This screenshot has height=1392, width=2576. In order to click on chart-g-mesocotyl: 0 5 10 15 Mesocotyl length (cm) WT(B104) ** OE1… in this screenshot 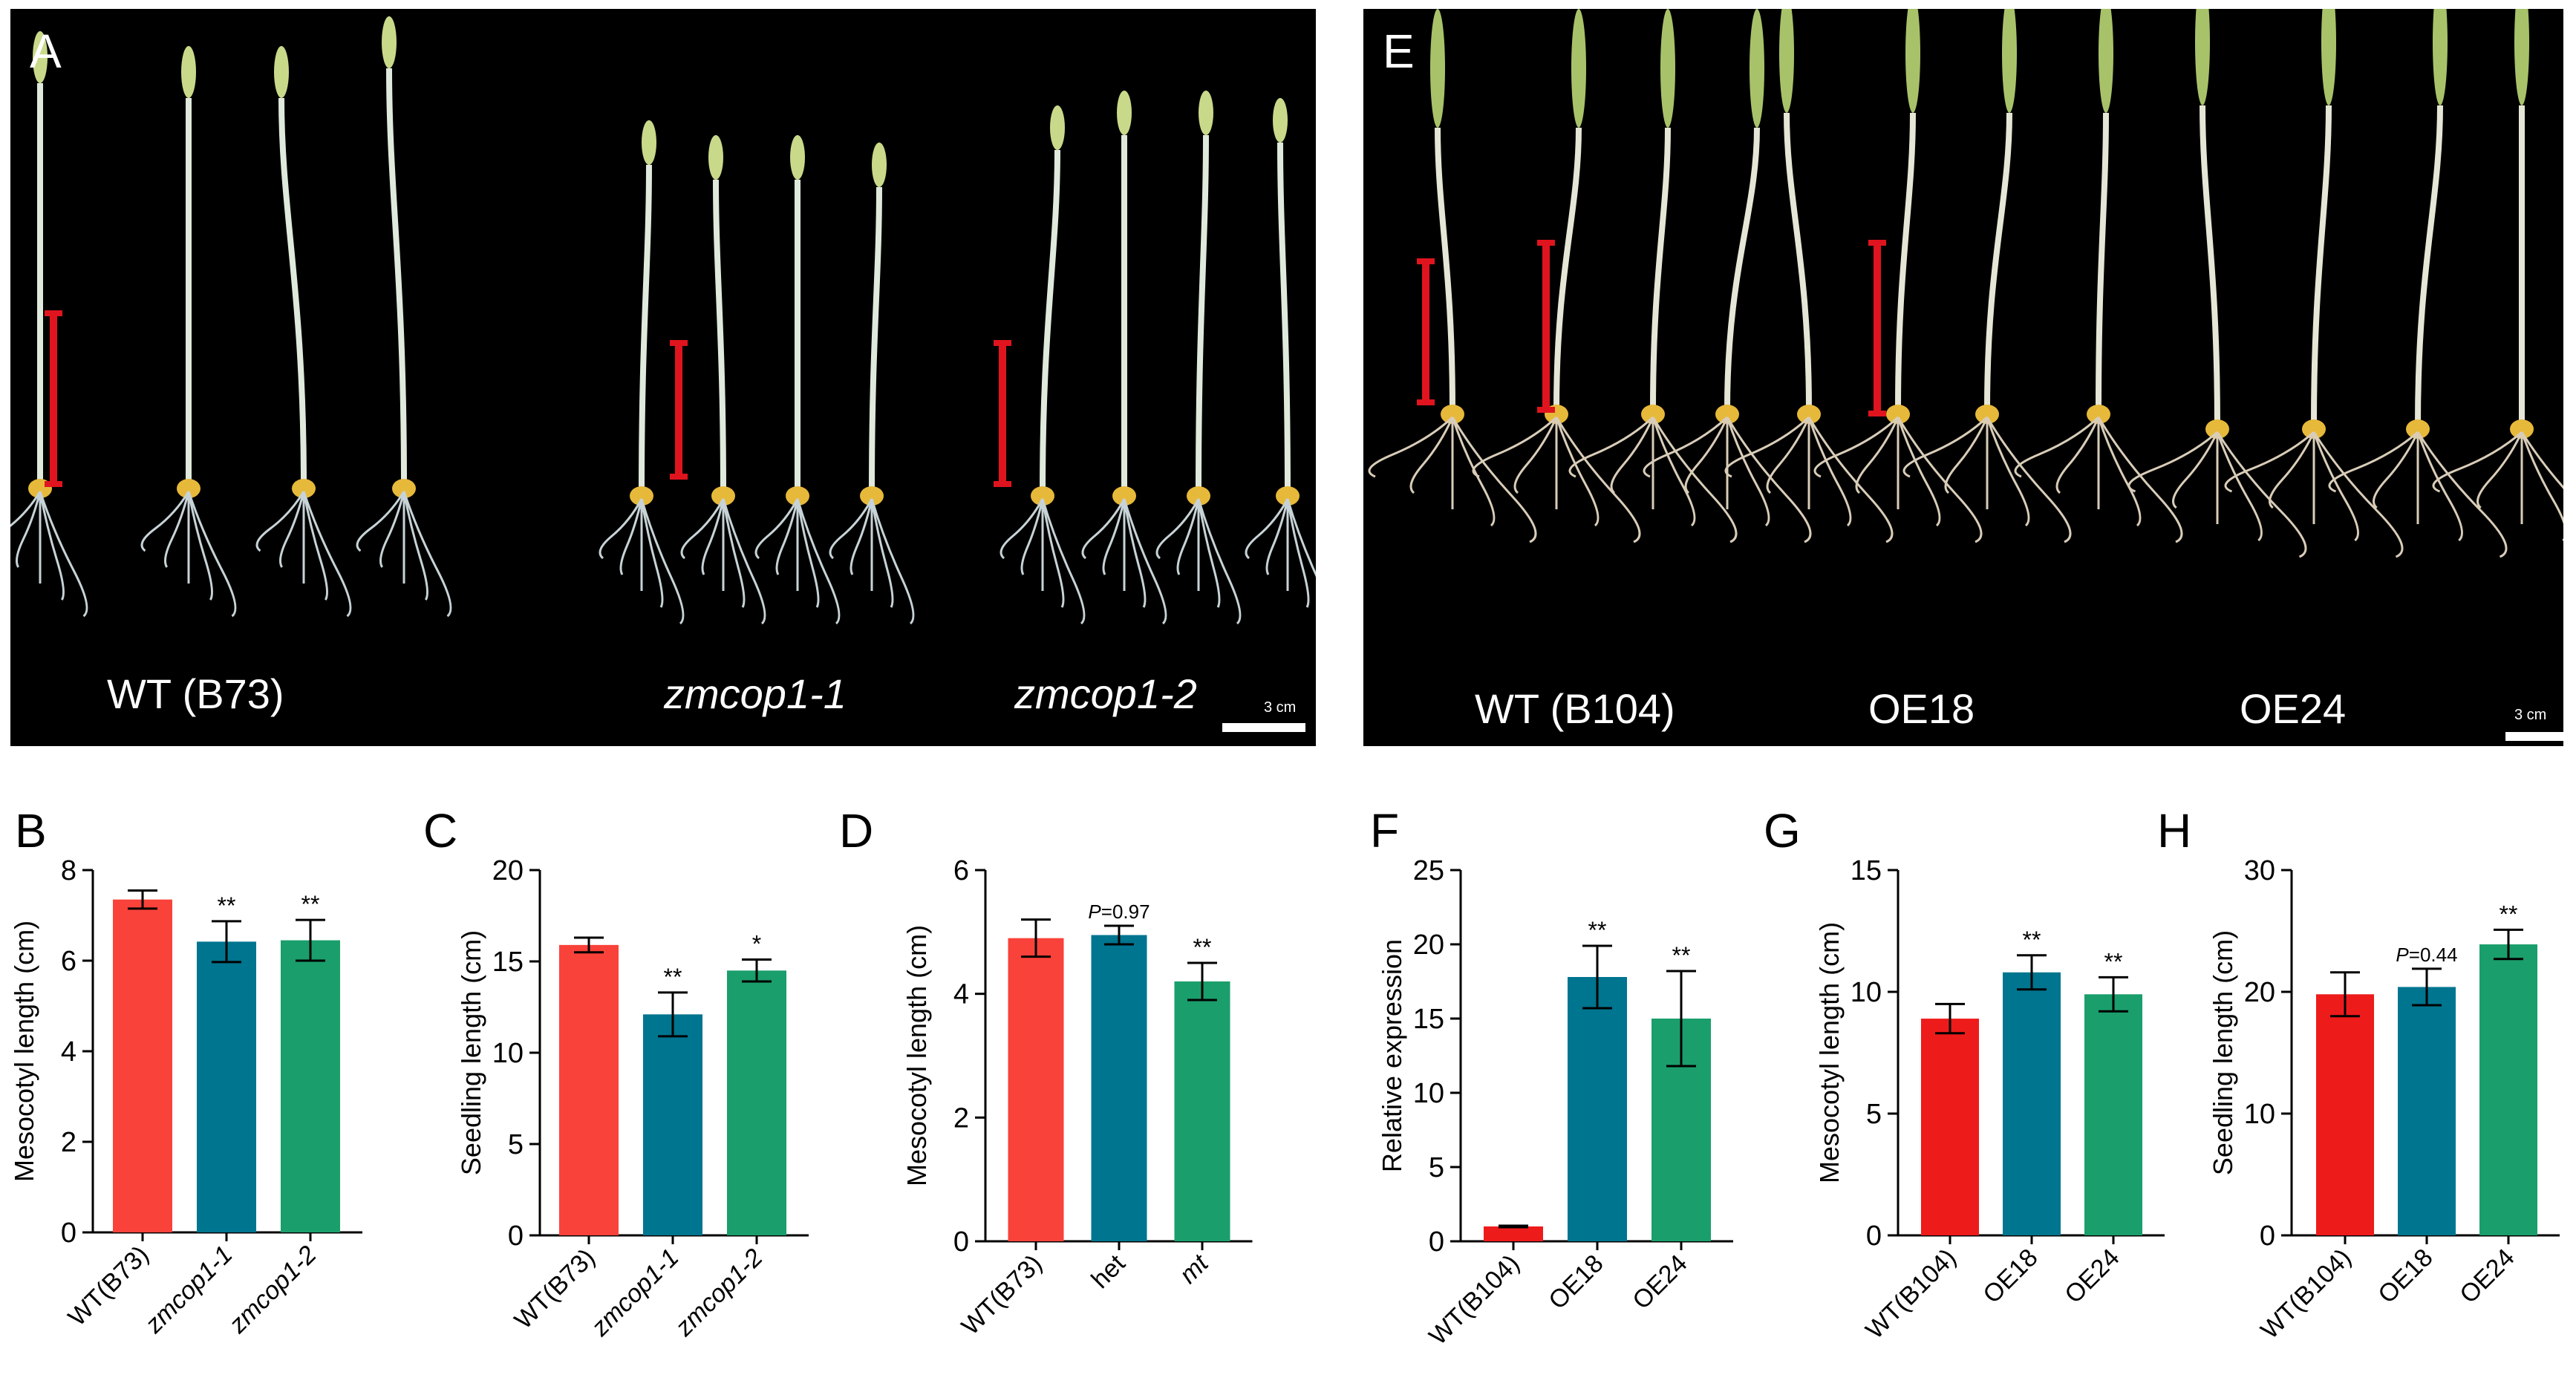, I will do `click(1989, 1099)`.